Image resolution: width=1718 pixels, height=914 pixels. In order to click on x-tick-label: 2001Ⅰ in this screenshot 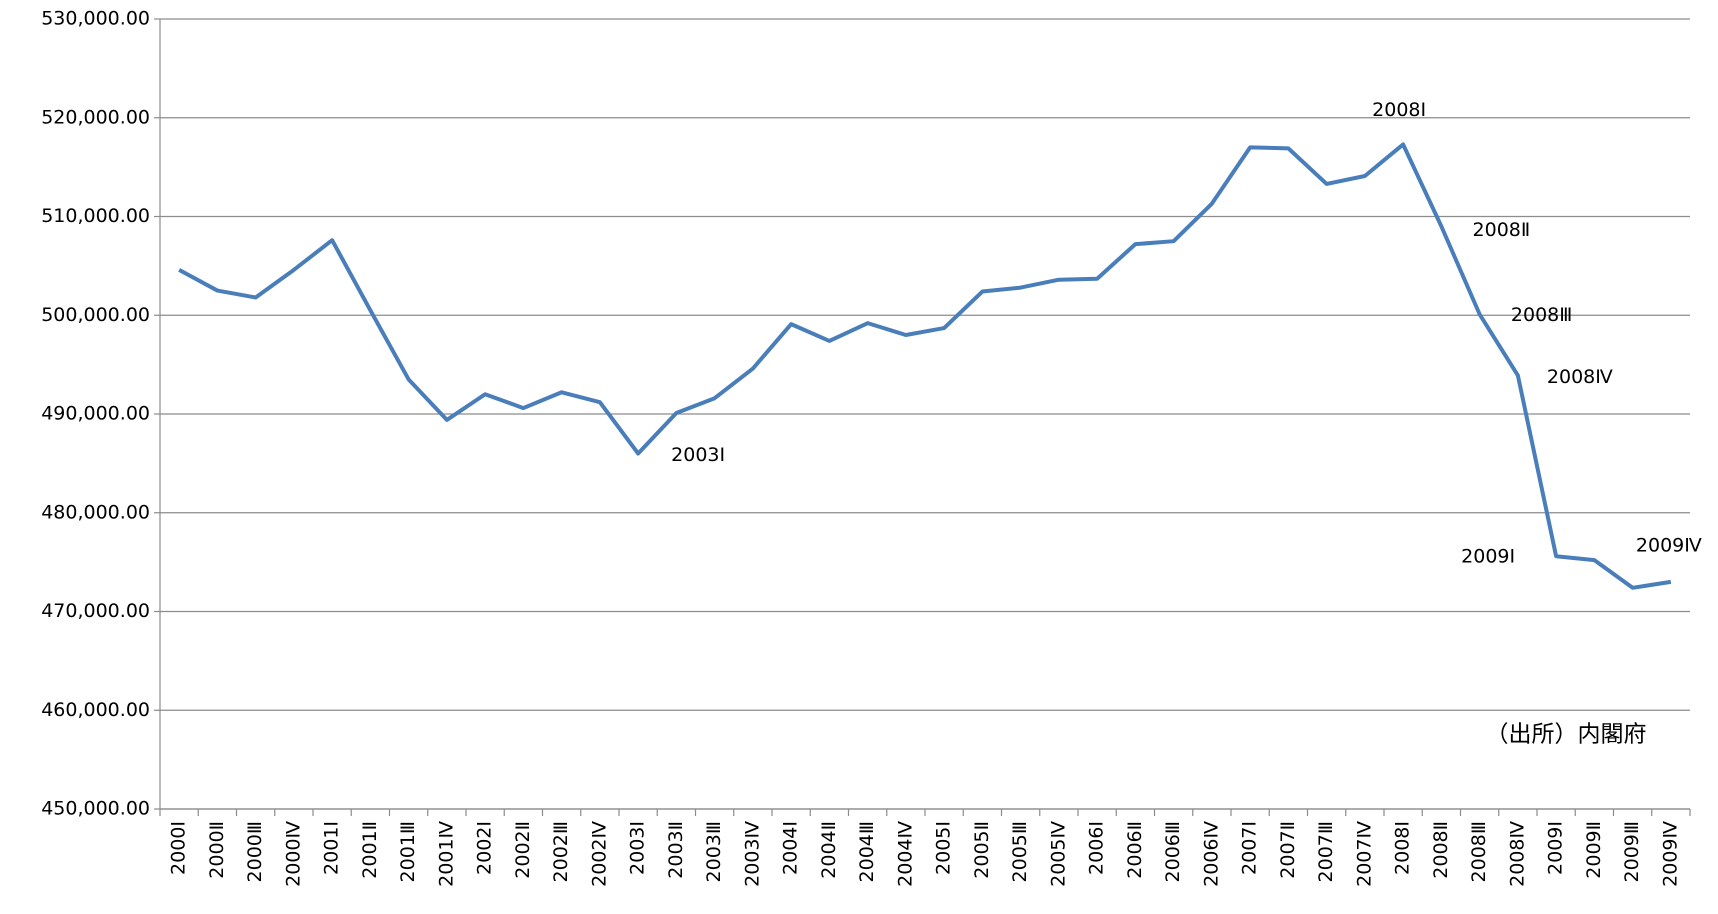, I will do `click(332, 848)`.